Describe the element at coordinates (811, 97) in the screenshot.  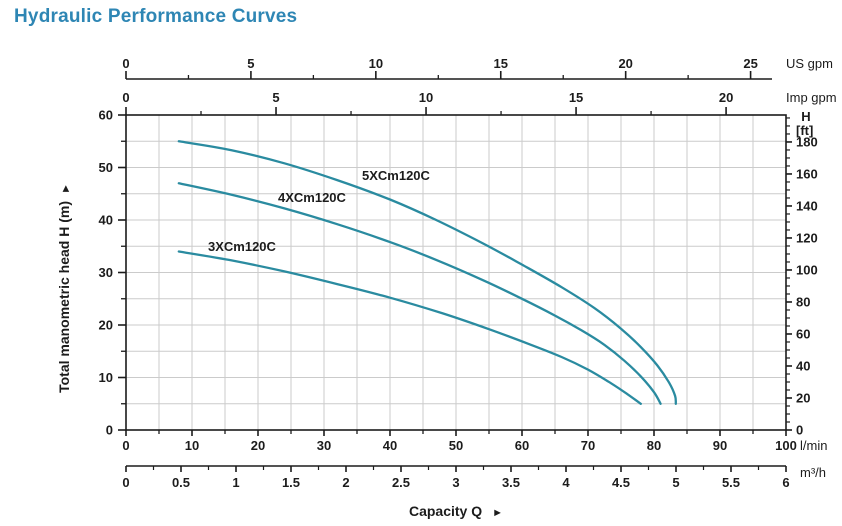
I see `svg-text: Imp gpm` at that location.